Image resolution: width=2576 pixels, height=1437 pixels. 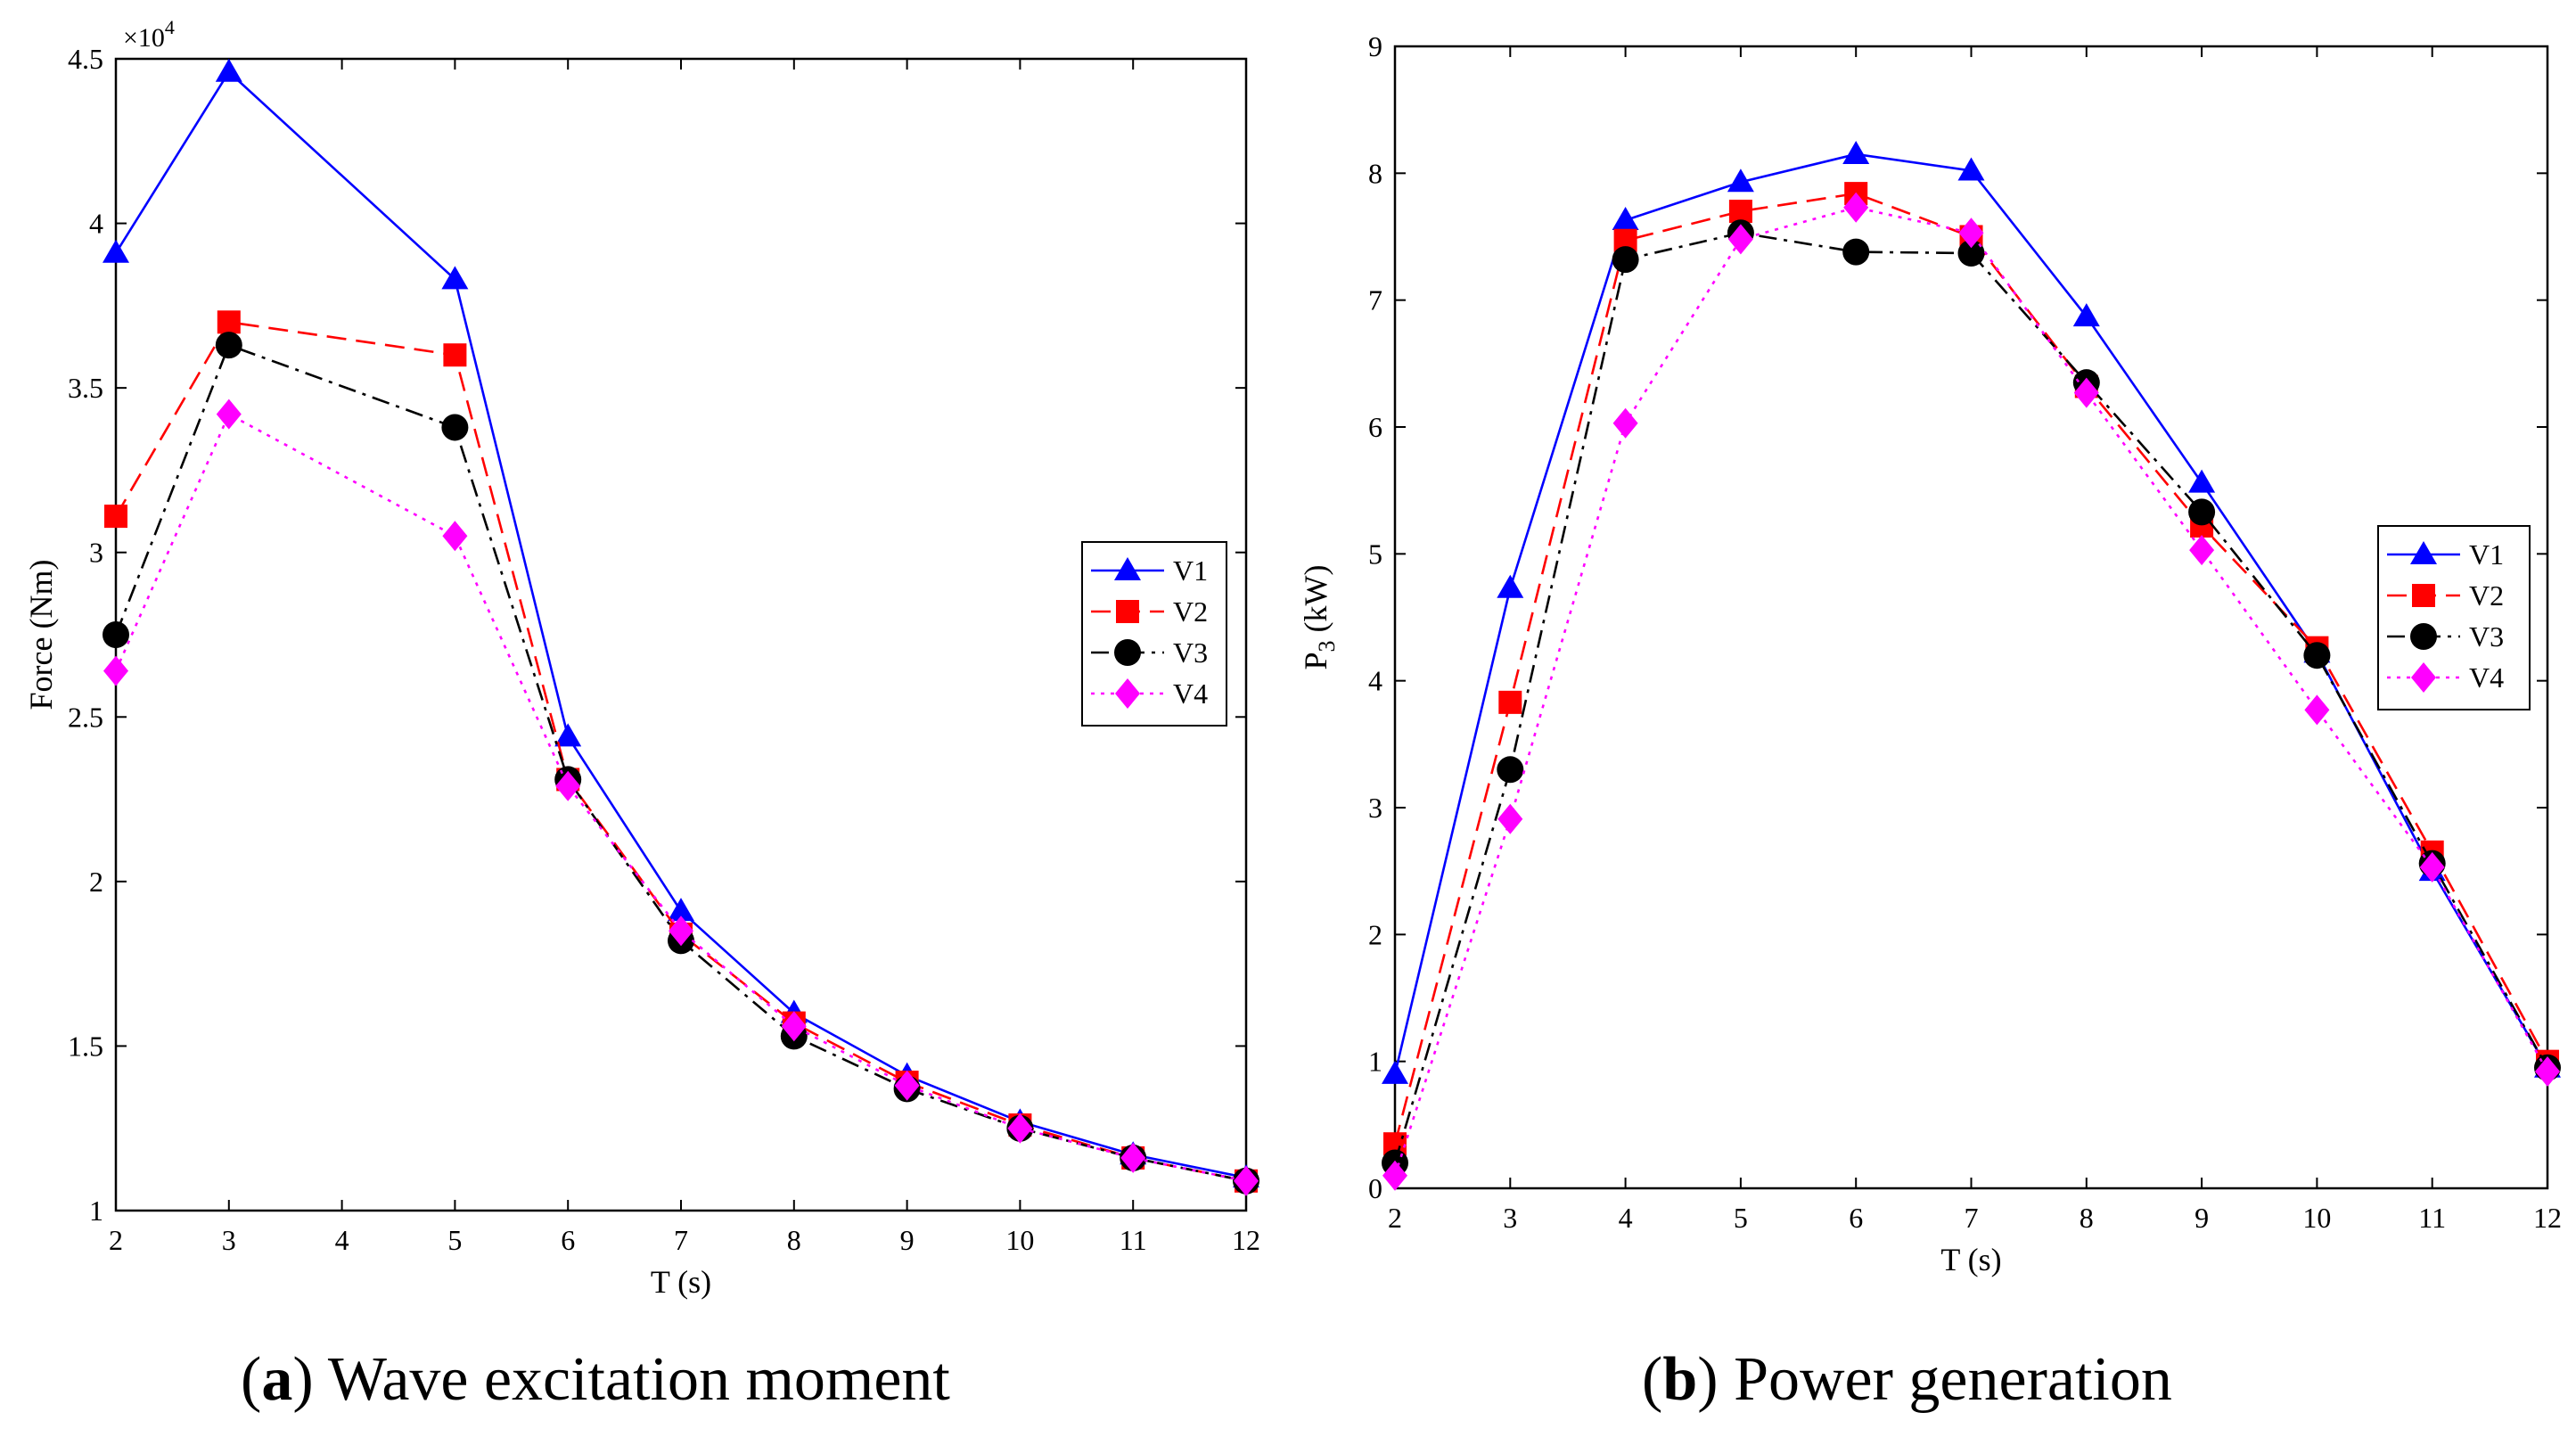 What do you see at coordinates (2317, 1218) in the screenshot?
I see `x-tick-label: 10` at bounding box center [2317, 1218].